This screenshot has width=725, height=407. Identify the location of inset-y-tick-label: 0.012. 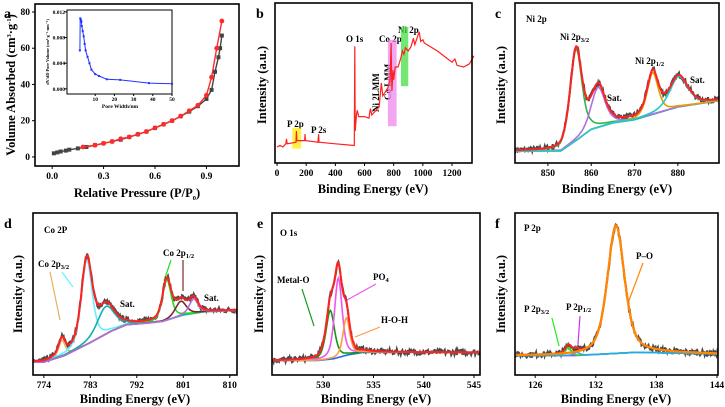
(59, 13).